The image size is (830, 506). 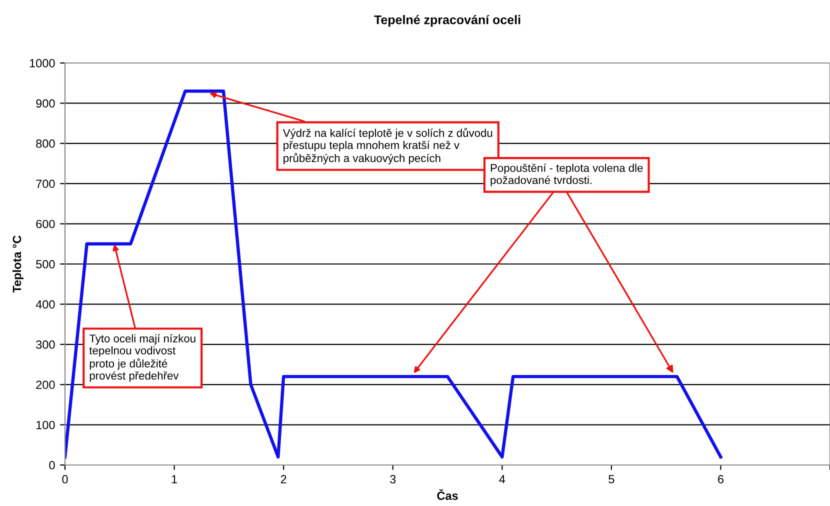 I want to click on y-tick-label: 400, so click(x=45, y=304).